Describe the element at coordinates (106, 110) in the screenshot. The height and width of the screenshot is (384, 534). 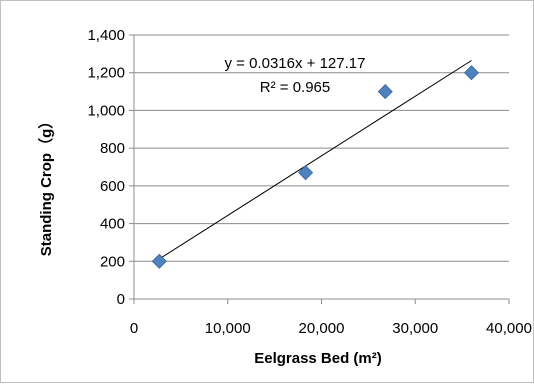
I see `y-tick-label: 1,000` at that location.